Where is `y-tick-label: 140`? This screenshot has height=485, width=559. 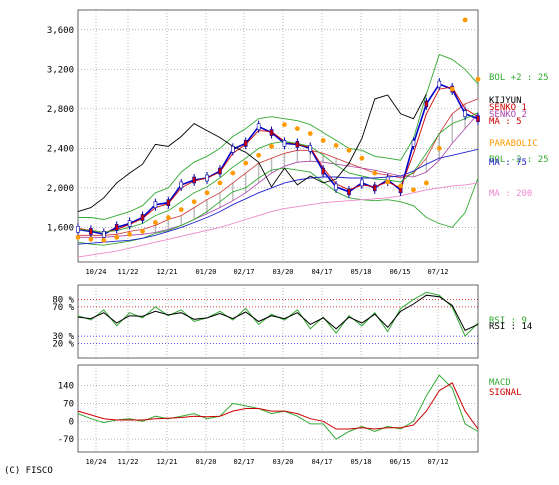 y-tick-label: 140 is located at coordinates (66, 386).